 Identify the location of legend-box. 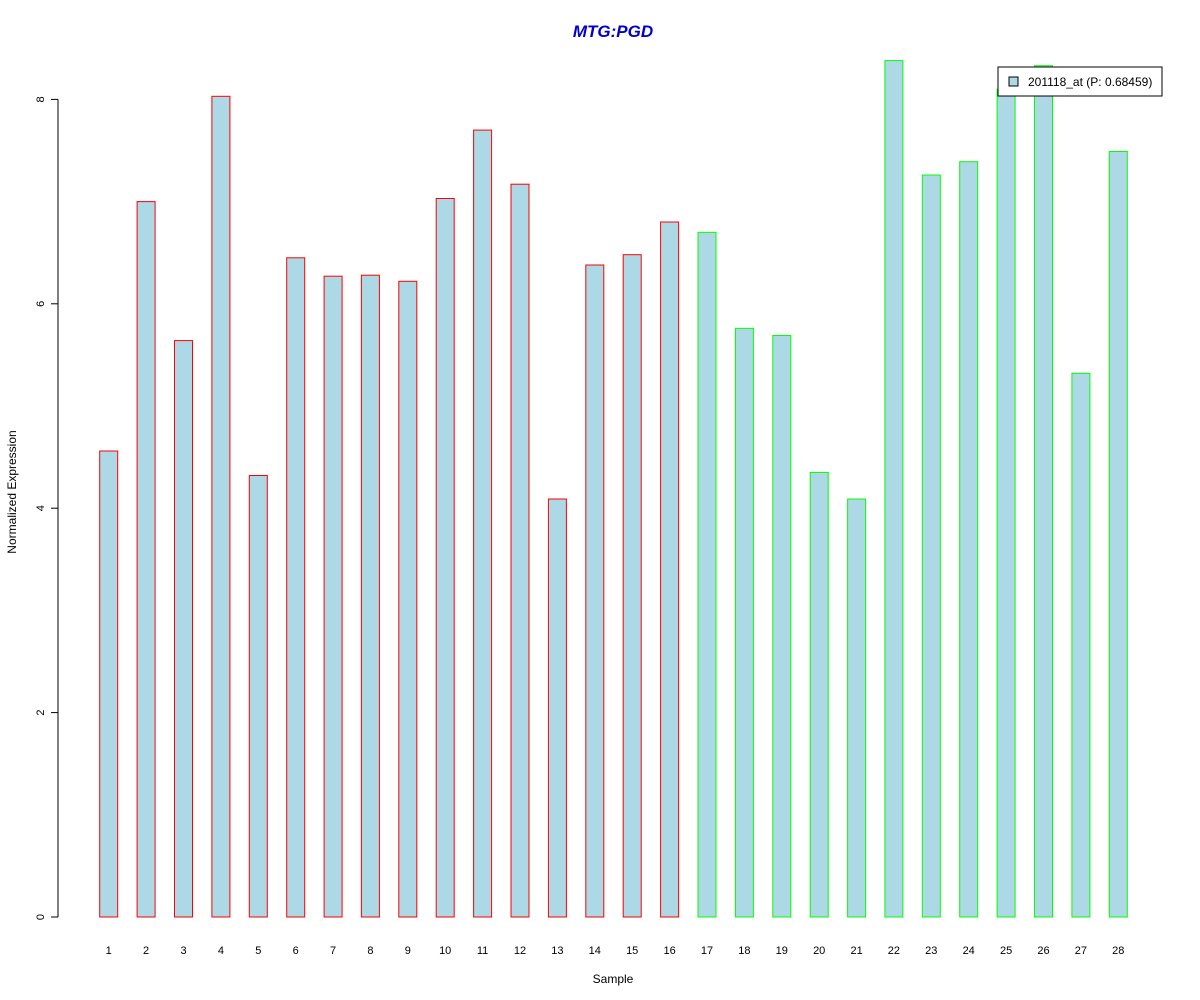
(1080, 81).